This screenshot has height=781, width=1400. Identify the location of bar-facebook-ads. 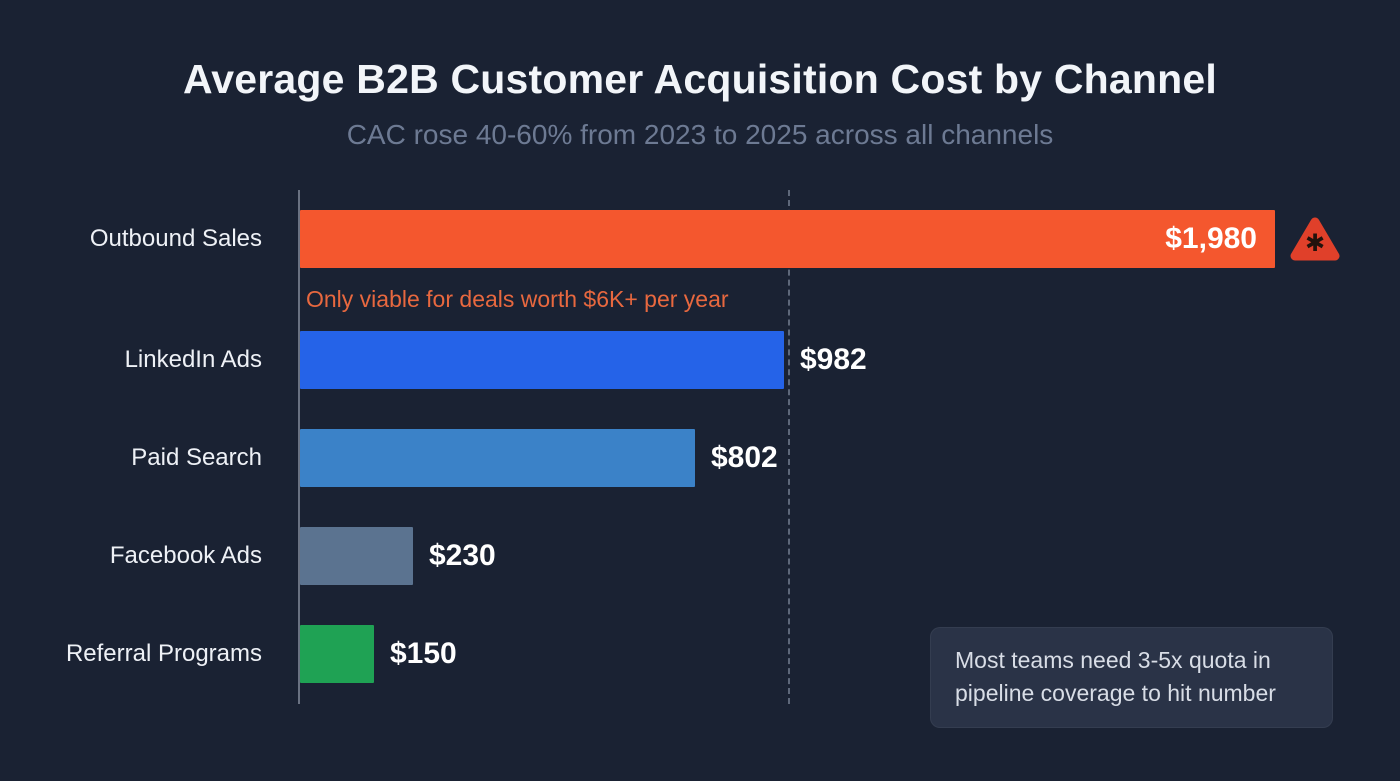
(356, 556).